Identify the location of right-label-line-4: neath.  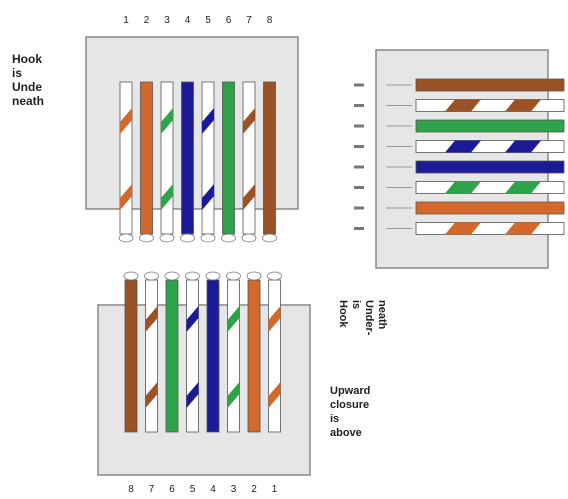
(382, 315).